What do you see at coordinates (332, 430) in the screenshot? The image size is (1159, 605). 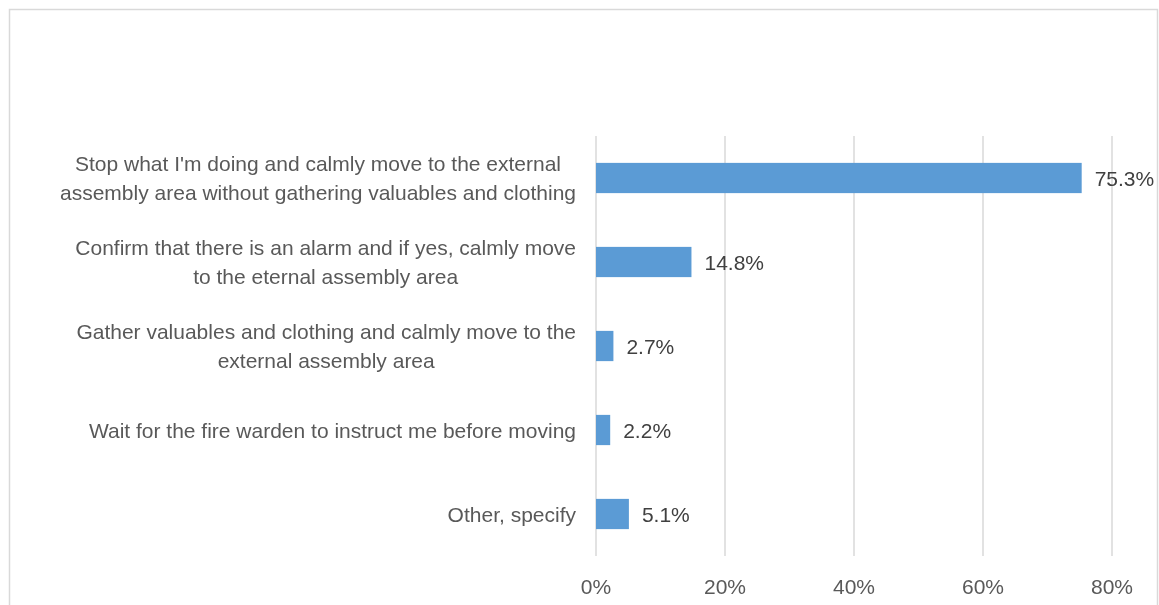 I see `y-tick-label: Wait for the fire warden to instruct me before moving` at bounding box center [332, 430].